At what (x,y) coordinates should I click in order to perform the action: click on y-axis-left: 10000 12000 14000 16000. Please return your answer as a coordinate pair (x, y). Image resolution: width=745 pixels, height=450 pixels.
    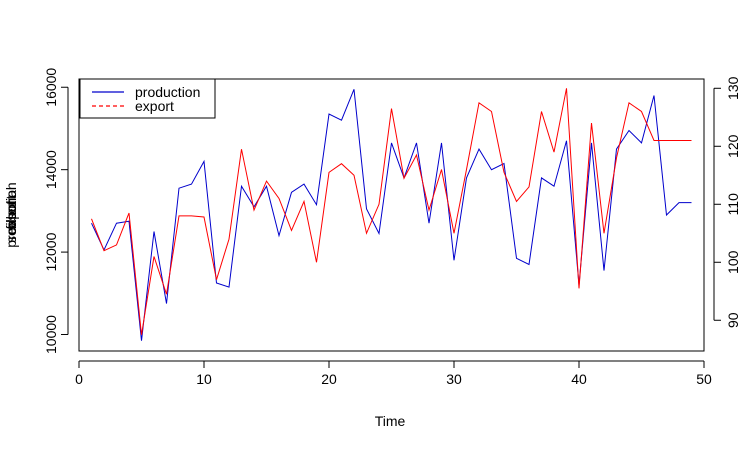
    Looking at the image, I should click on (56, 211).